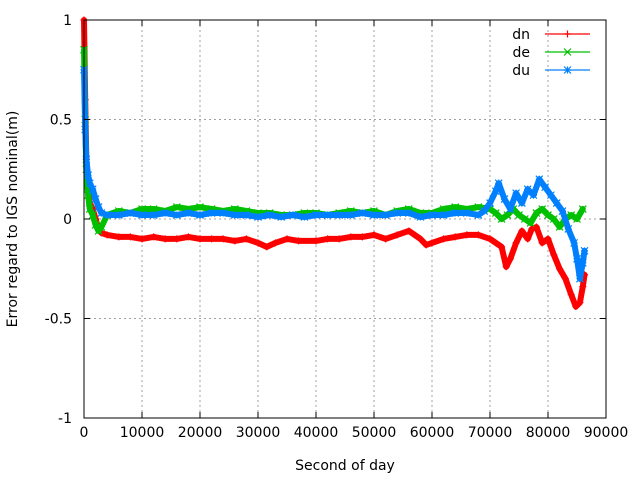 Image resolution: width=640 pixels, height=480 pixels. What do you see at coordinates (567, 52) in the screenshot?
I see `legend-marker-de` at bounding box center [567, 52].